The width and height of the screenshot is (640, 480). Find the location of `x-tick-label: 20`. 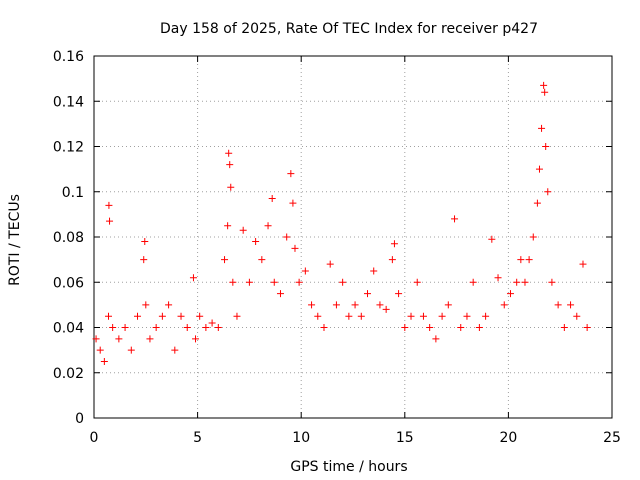

x-tick-label: 20 is located at coordinates (508, 438).